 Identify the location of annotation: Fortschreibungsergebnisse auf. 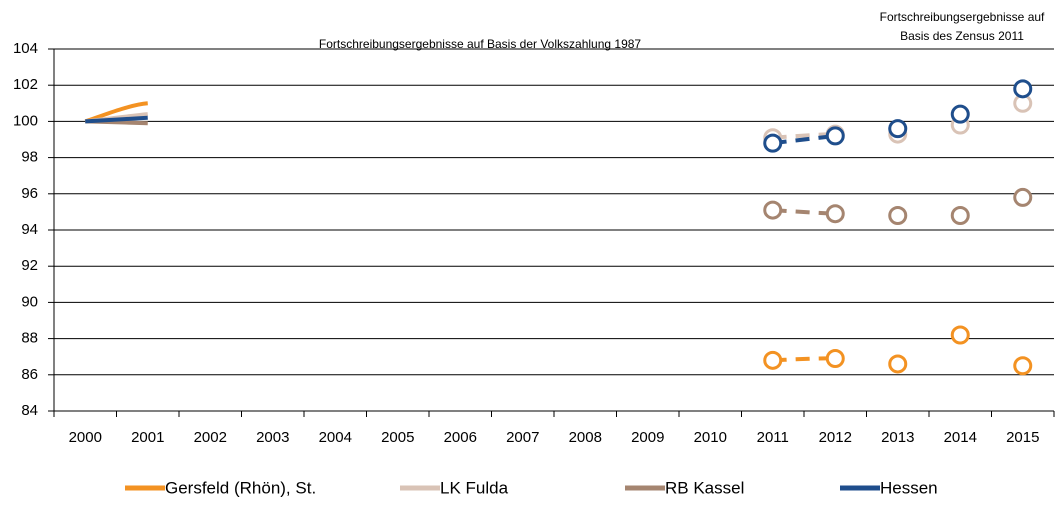
(962, 17).